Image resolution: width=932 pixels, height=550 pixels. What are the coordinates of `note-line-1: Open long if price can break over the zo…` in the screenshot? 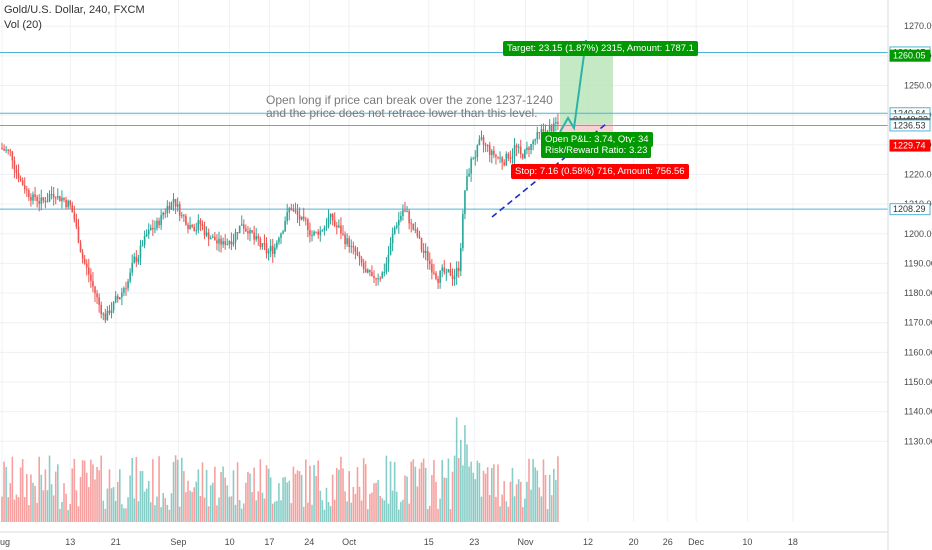 It's located at (409, 100).